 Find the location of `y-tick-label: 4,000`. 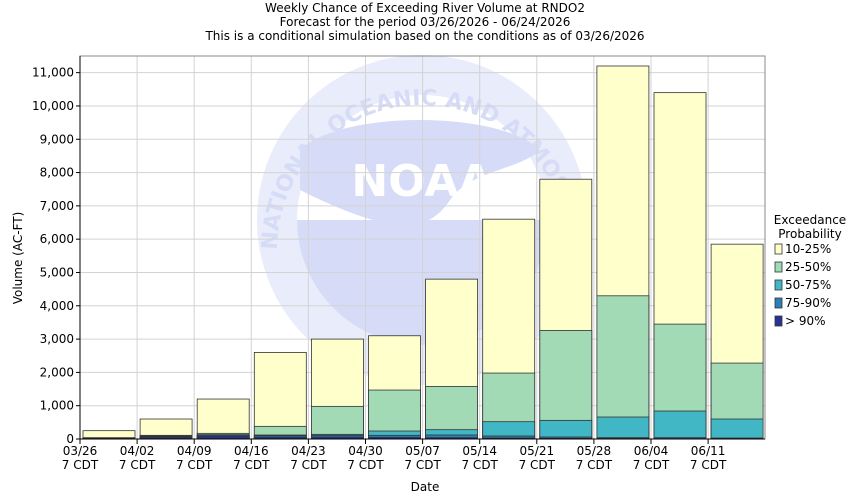

y-tick-label: 4,000 is located at coordinates (57, 306).